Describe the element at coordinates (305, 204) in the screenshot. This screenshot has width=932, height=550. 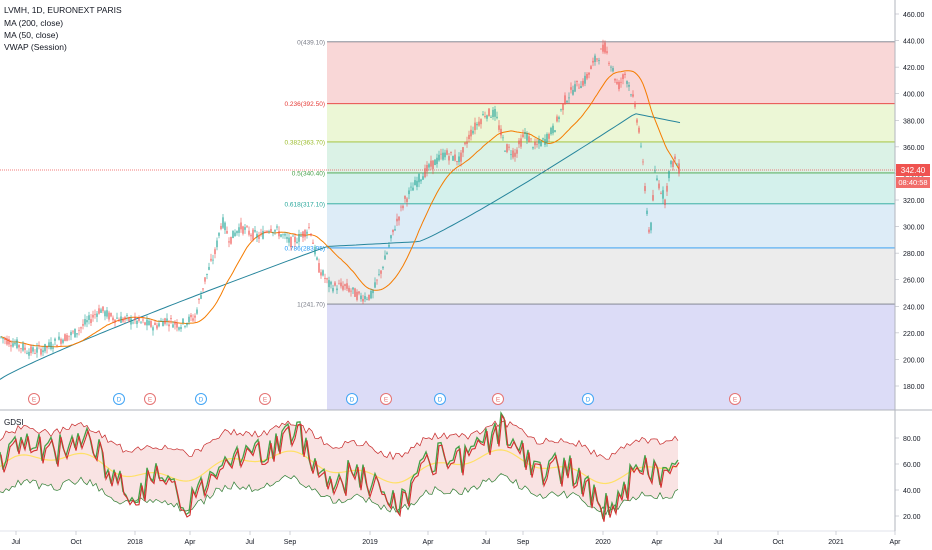
I see `fib-level-label: 0.618(317.10)` at that location.